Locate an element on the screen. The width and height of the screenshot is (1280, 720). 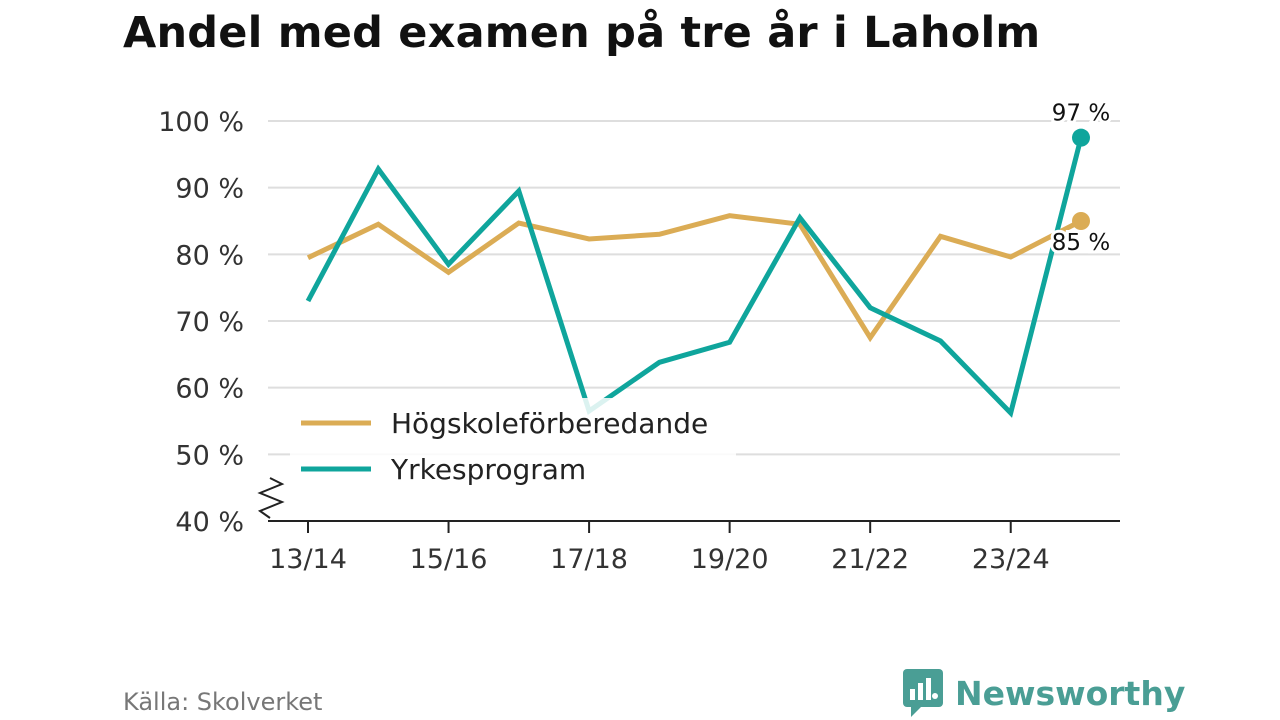
legend: Högskoleförberedande Yrkesprogram is located at coordinates (513, 444).